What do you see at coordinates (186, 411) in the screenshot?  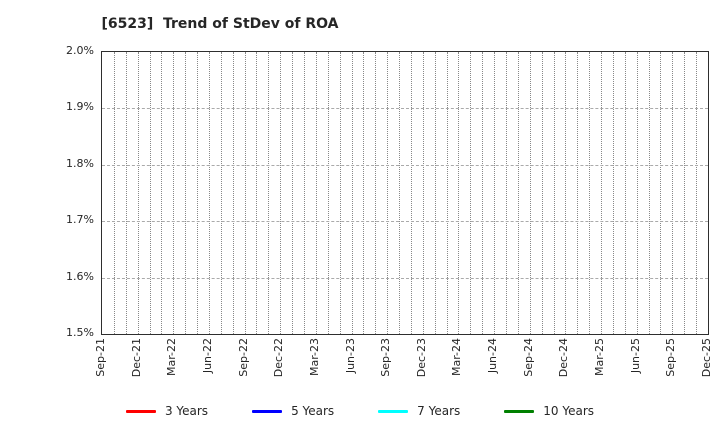 I see `legend-label: 3 Years` at bounding box center [186, 411].